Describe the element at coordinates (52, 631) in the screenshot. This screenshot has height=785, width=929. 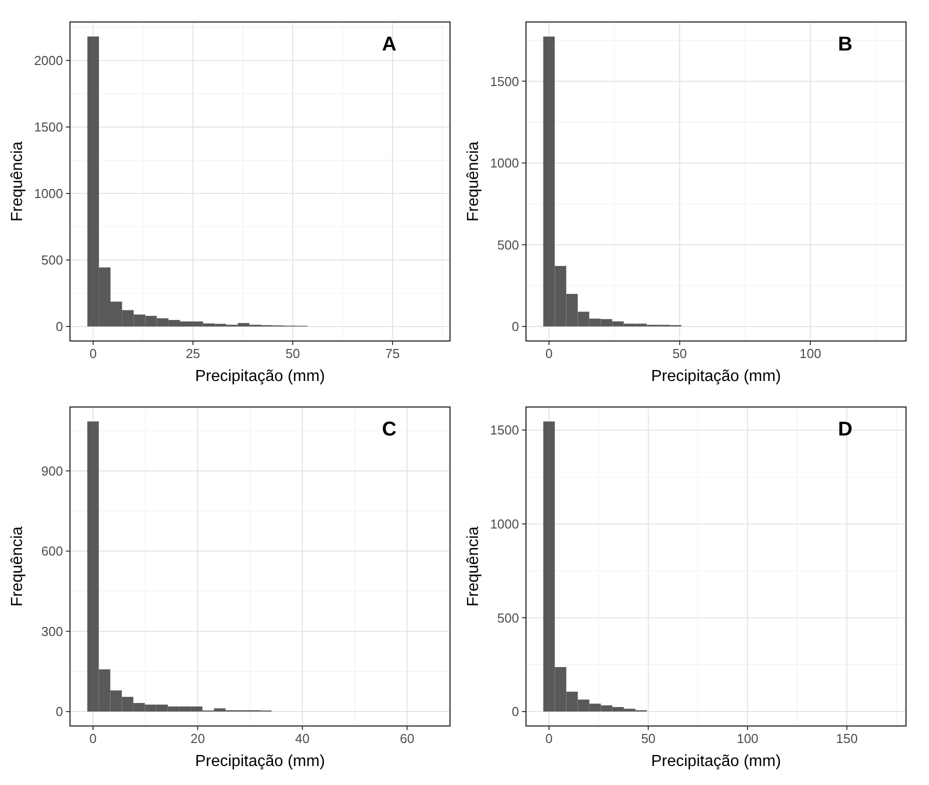
I see `y-tick-label: 300` at that location.